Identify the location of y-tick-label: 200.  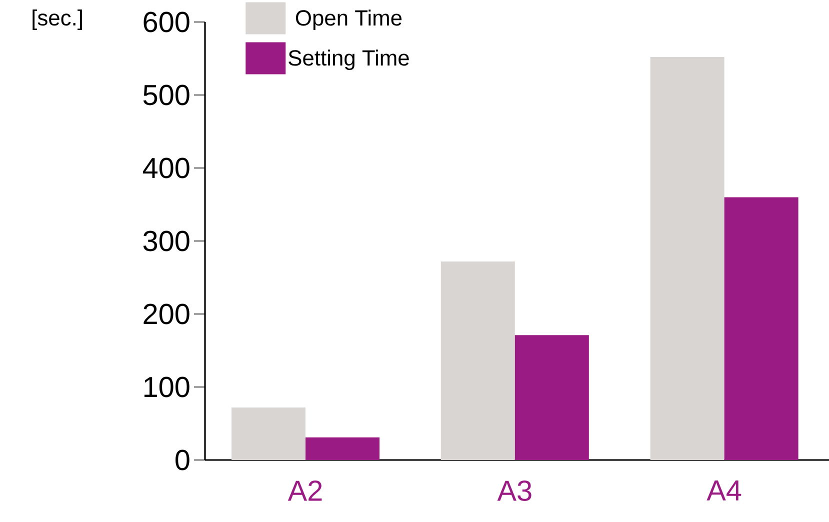
(167, 314).